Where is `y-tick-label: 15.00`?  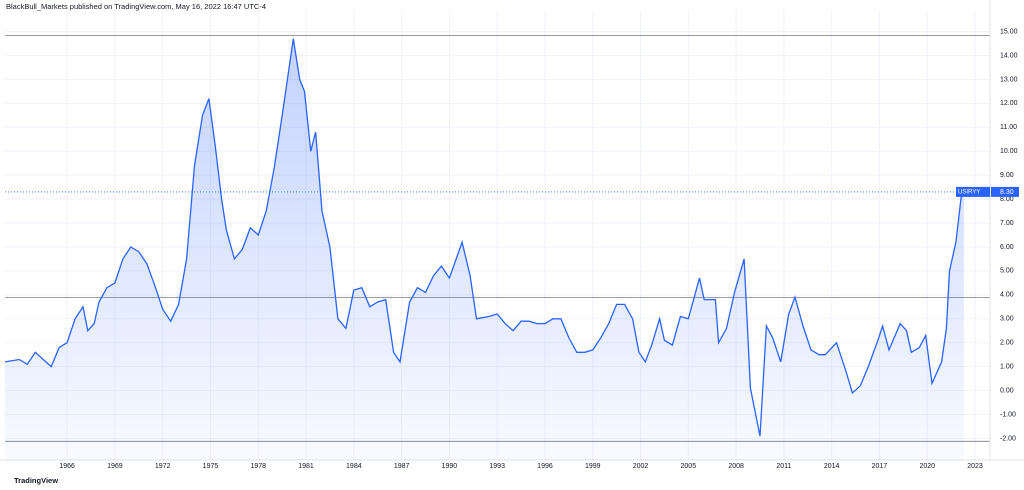 y-tick-label: 15.00 is located at coordinates (1009, 31).